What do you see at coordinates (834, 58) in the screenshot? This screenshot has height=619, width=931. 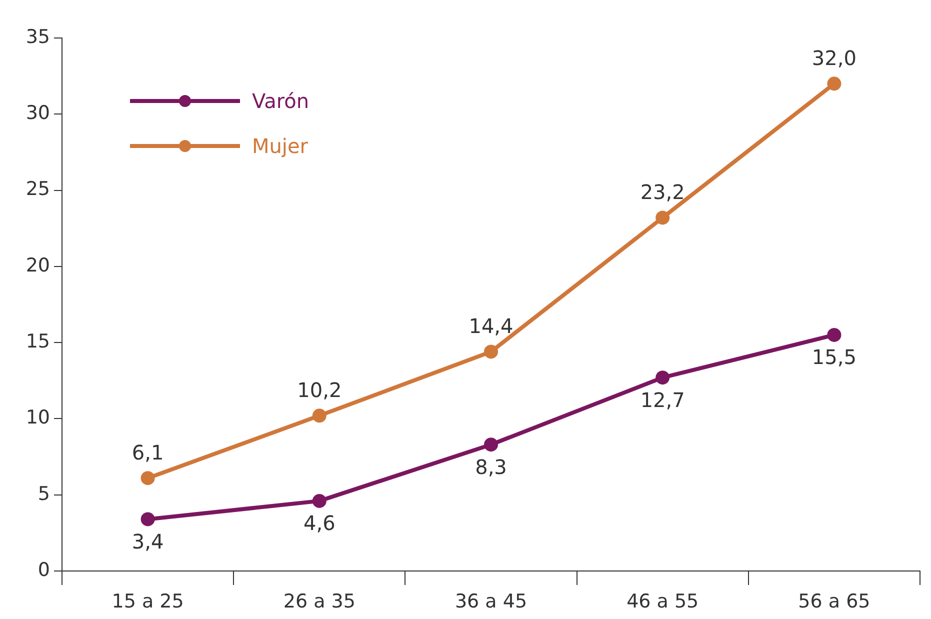 I see `data-label: 32,0` at bounding box center [834, 58].